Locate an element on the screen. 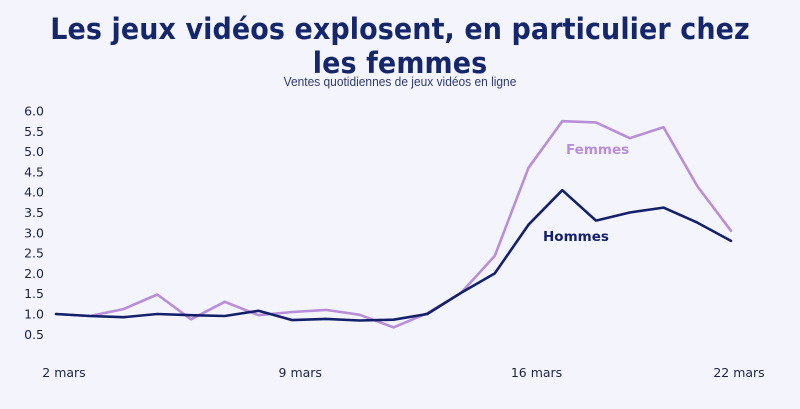 This screenshot has width=800, height=409. y-tick-label: 4.0 is located at coordinates (34, 192).